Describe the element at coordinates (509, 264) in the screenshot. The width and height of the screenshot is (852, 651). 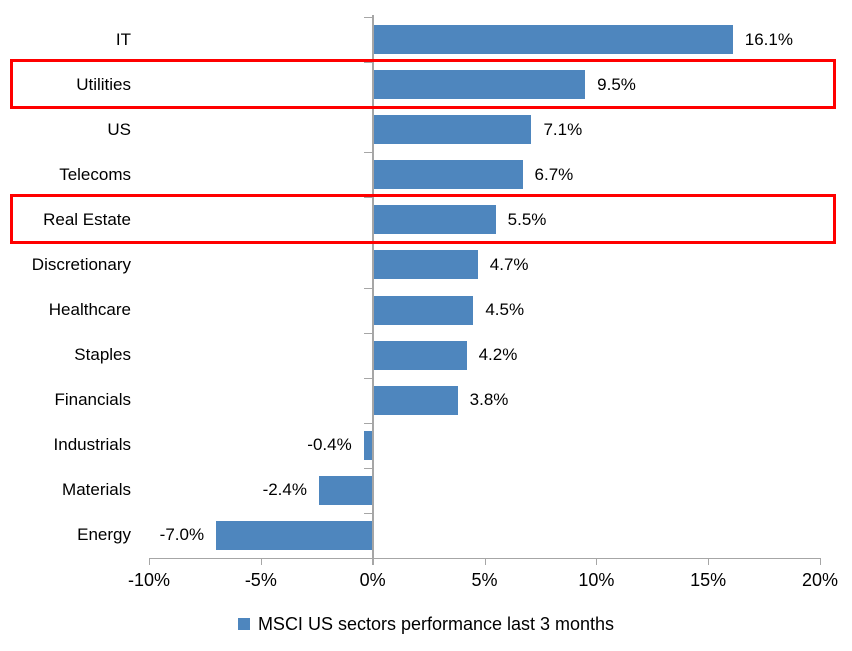
I see `value-label: 4.7%` at that location.